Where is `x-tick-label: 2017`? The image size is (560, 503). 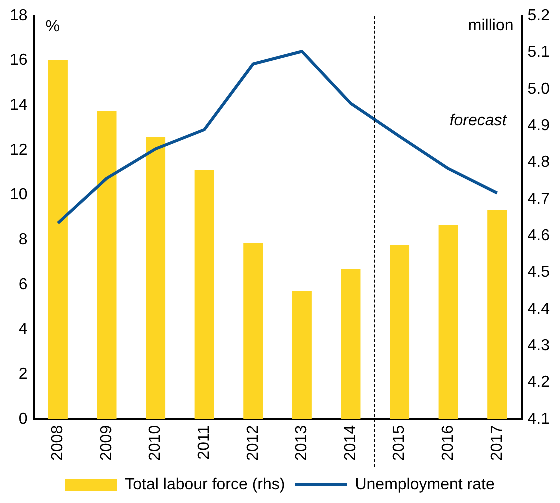 x-tick-label: 2017 is located at coordinates (497, 443).